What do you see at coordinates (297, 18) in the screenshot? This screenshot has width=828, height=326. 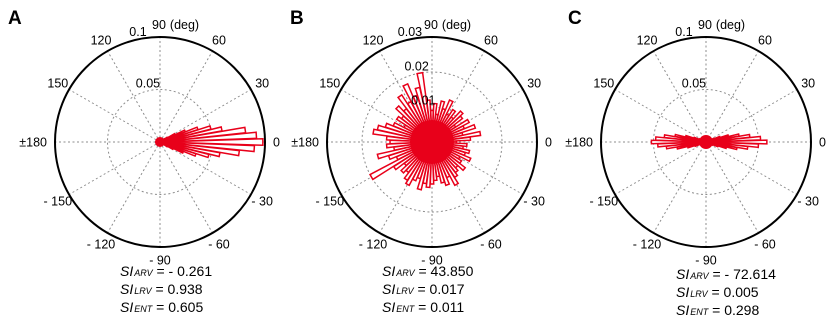 I see `panel-letter: B` at bounding box center [297, 18].